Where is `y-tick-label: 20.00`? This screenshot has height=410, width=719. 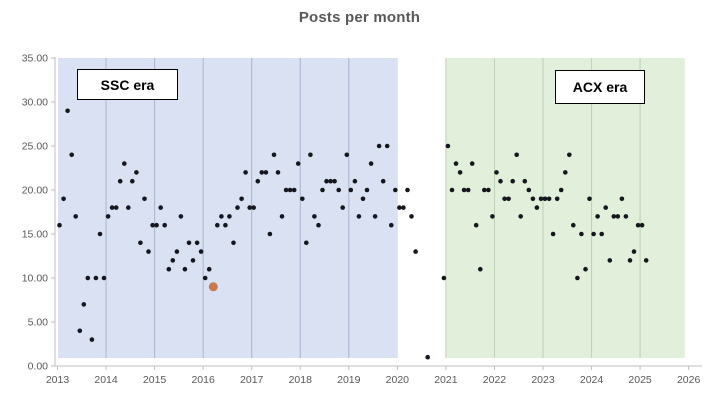 y-tick-label: 20.00 is located at coordinates (35, 191).